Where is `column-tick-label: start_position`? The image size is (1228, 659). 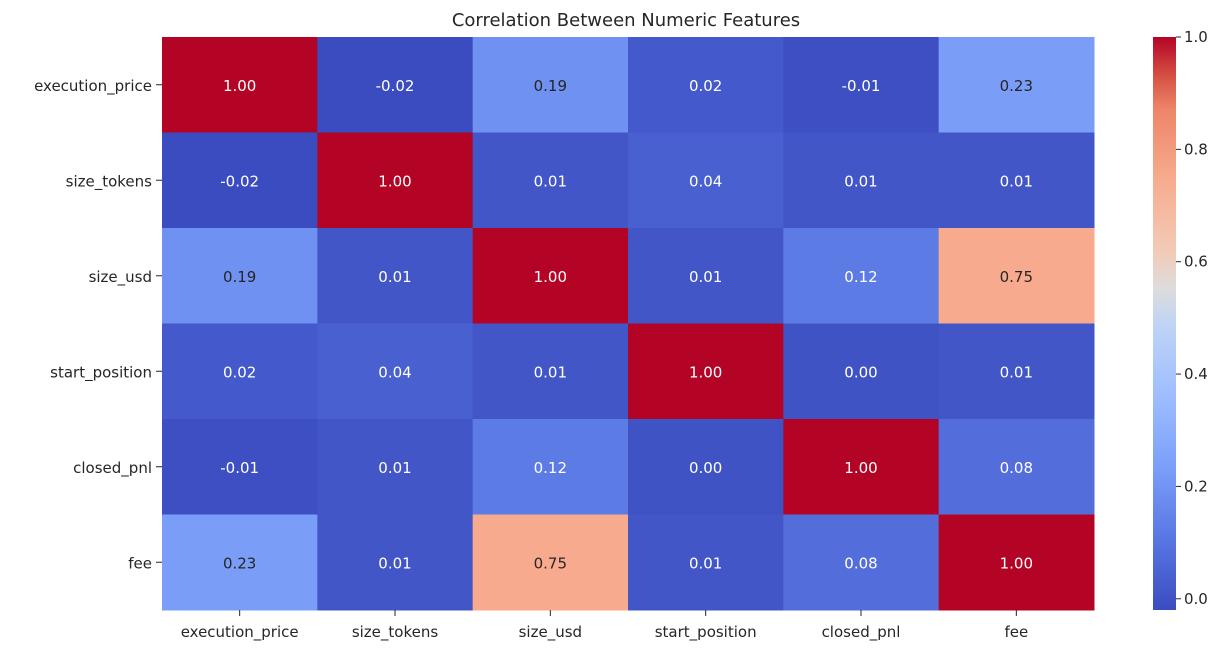
column-tick-label: start_position is located at coordinates (706, 632).